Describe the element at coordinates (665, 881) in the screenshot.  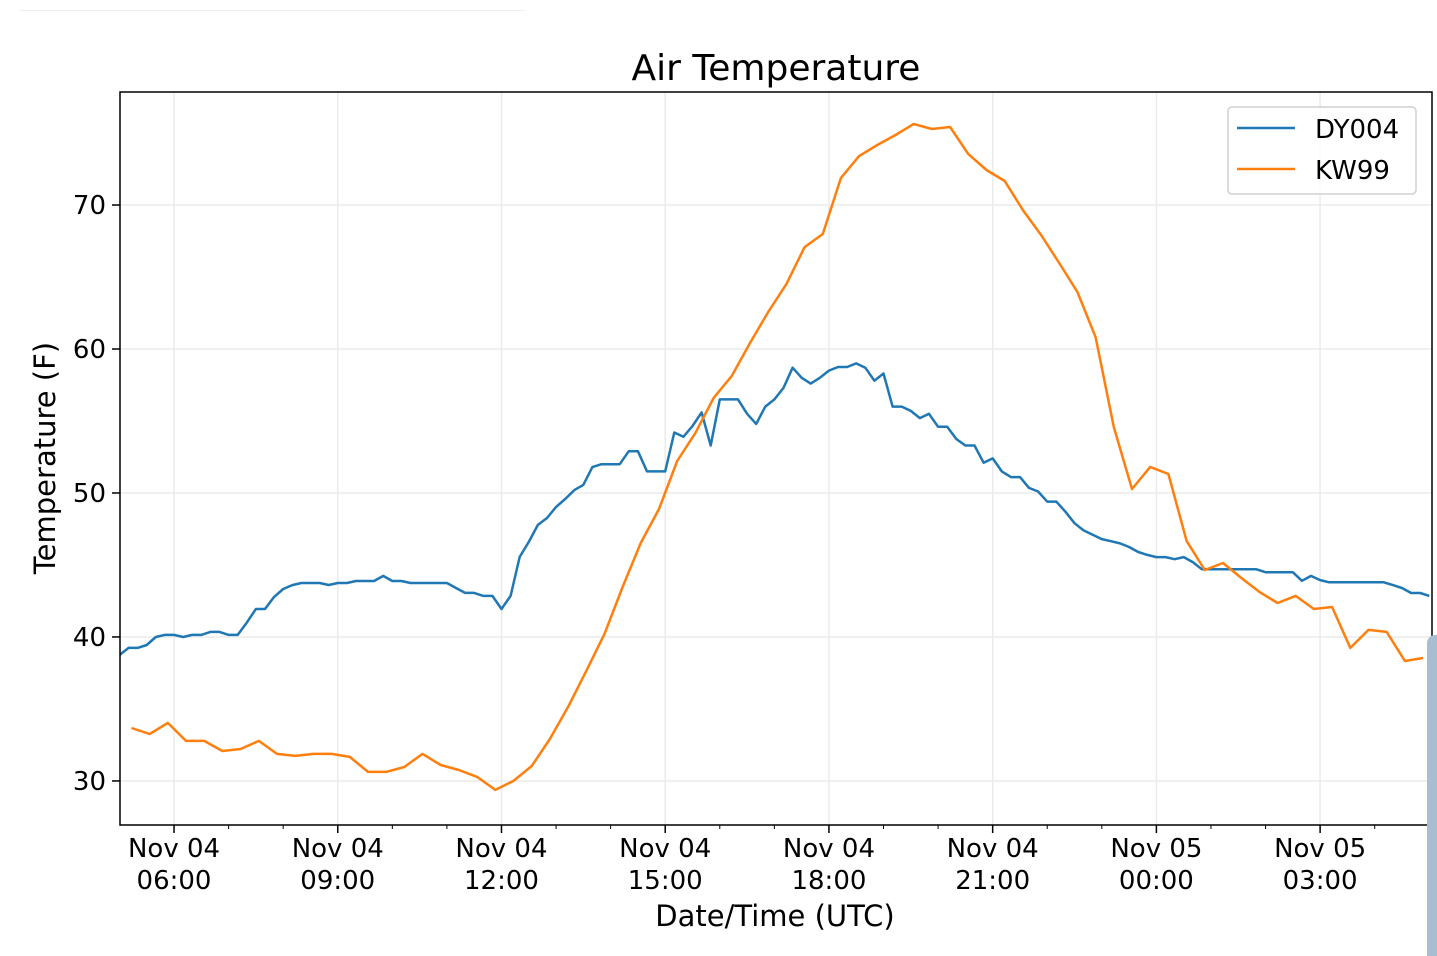
I see `x-tick-label-time: 15:00` at that location.